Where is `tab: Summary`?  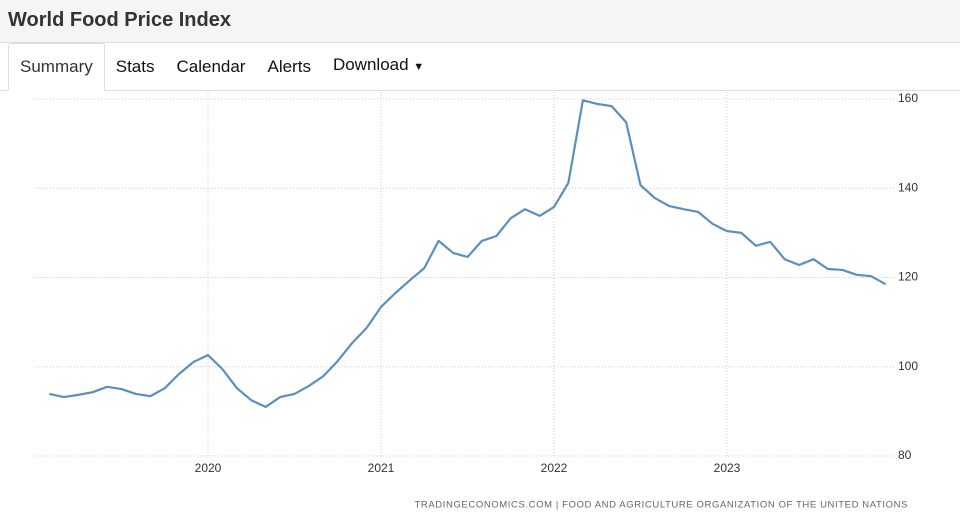
tab: Summary is located at coordinates (56, 67).